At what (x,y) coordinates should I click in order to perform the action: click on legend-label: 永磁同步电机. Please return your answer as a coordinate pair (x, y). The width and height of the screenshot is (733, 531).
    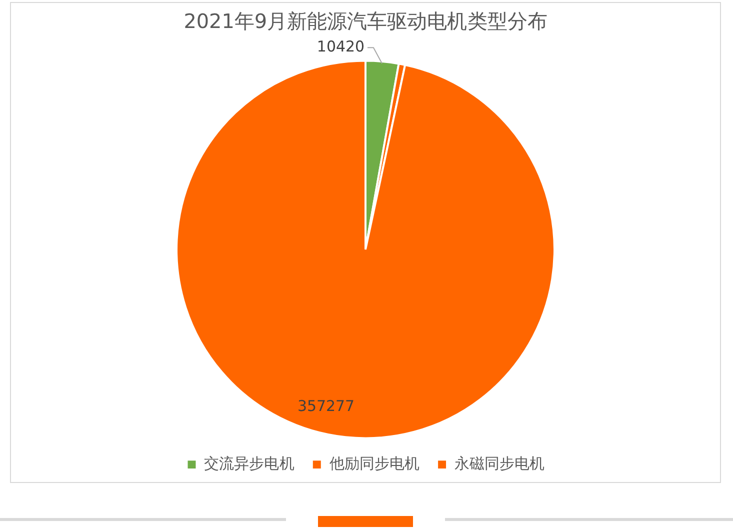
    Looking at the image, I should click on (499, 463).